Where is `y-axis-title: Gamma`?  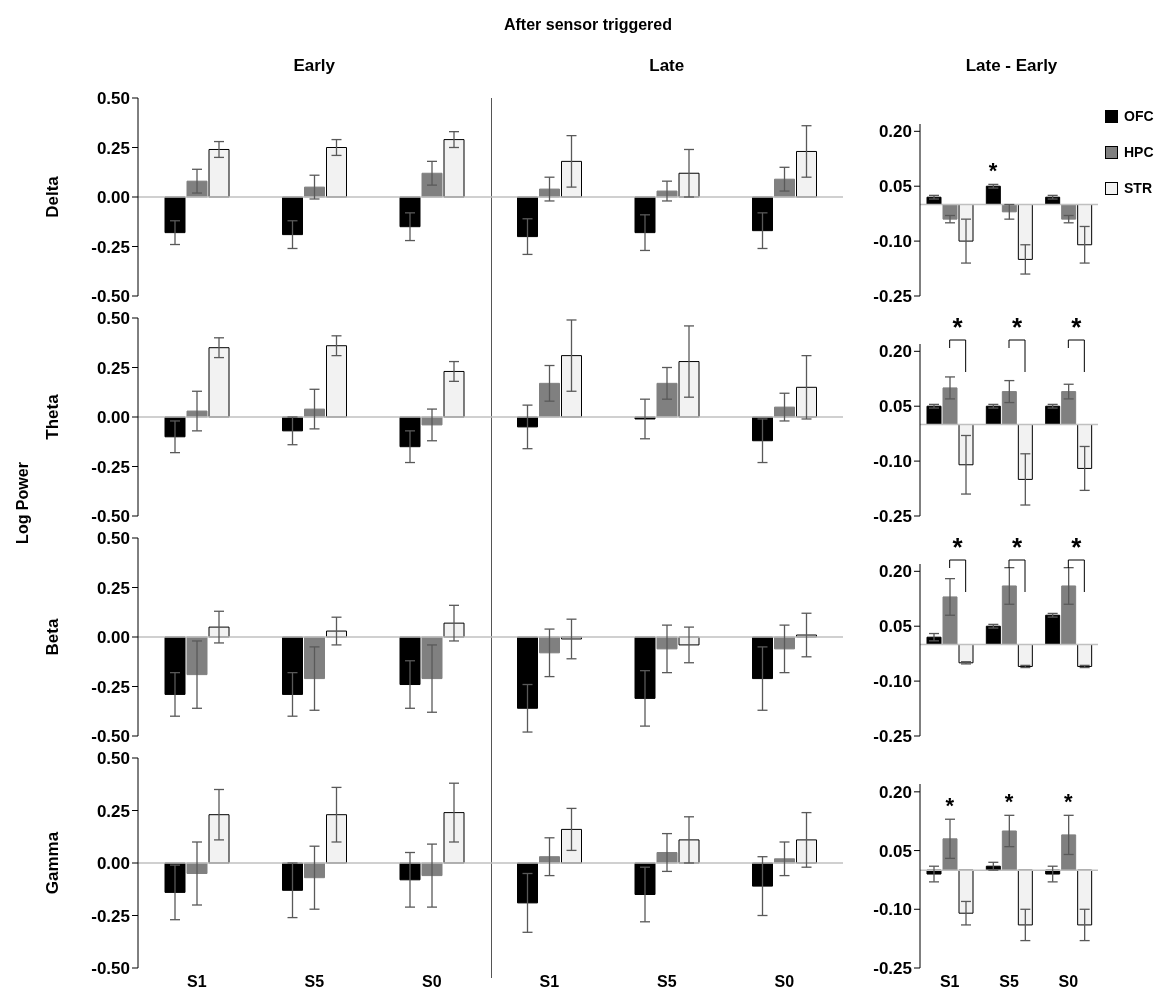
y-axis-title: Gamma is located at coordinates (53, 863).